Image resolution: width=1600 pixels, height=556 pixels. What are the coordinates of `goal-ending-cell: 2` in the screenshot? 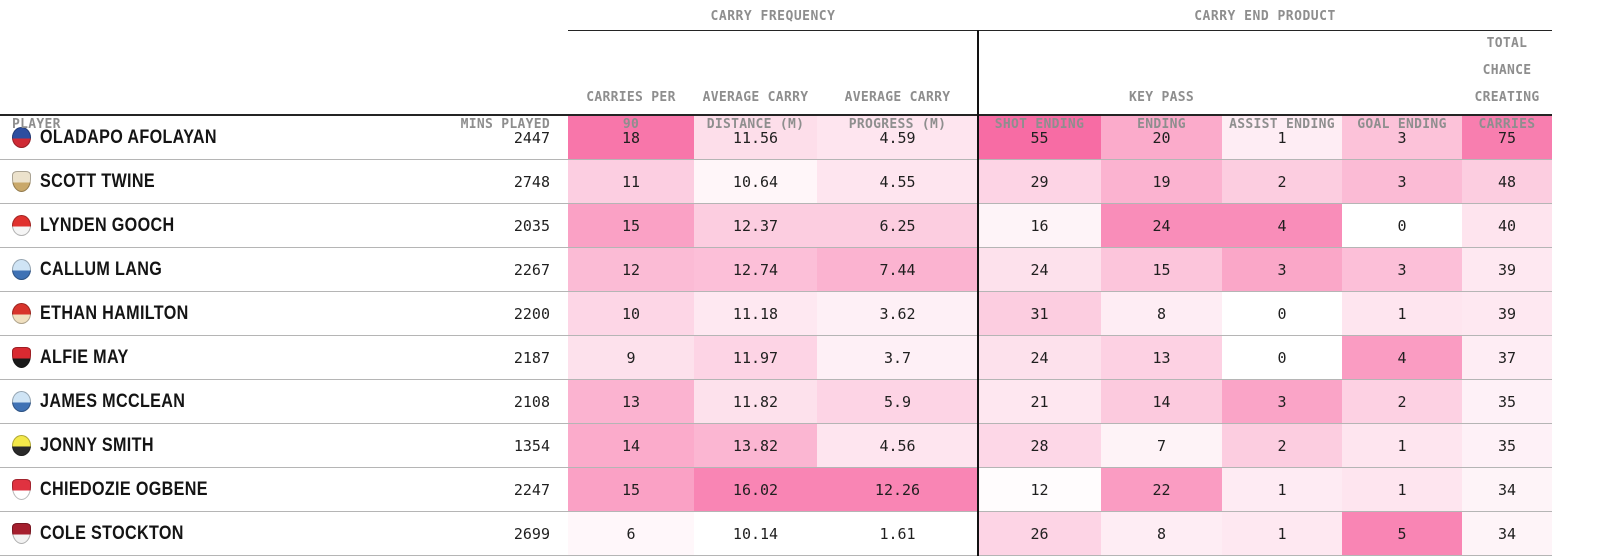 It's located at (1402, 401).